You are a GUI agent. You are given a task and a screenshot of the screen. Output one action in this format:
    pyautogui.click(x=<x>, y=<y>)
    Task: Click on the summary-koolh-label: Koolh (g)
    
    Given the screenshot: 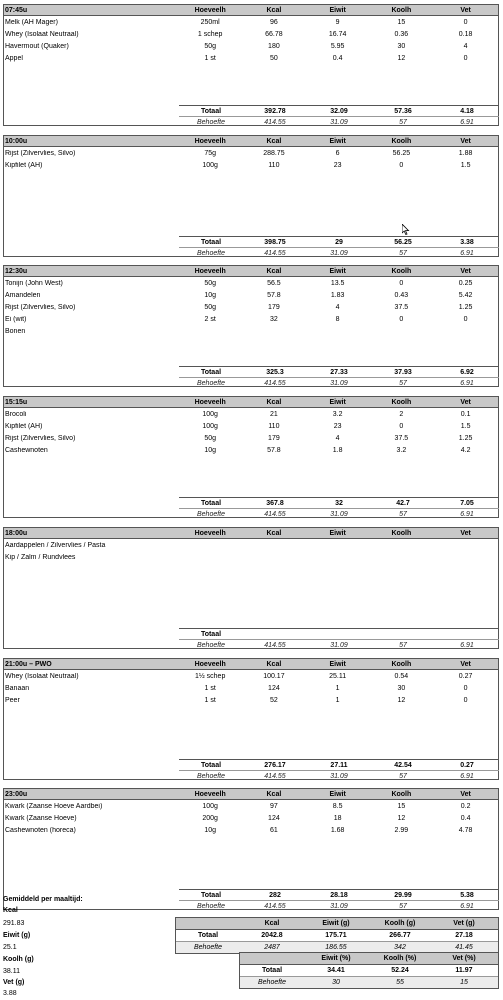 What is the action you would take?
    pyautogui.click(x=18, y=959)
    